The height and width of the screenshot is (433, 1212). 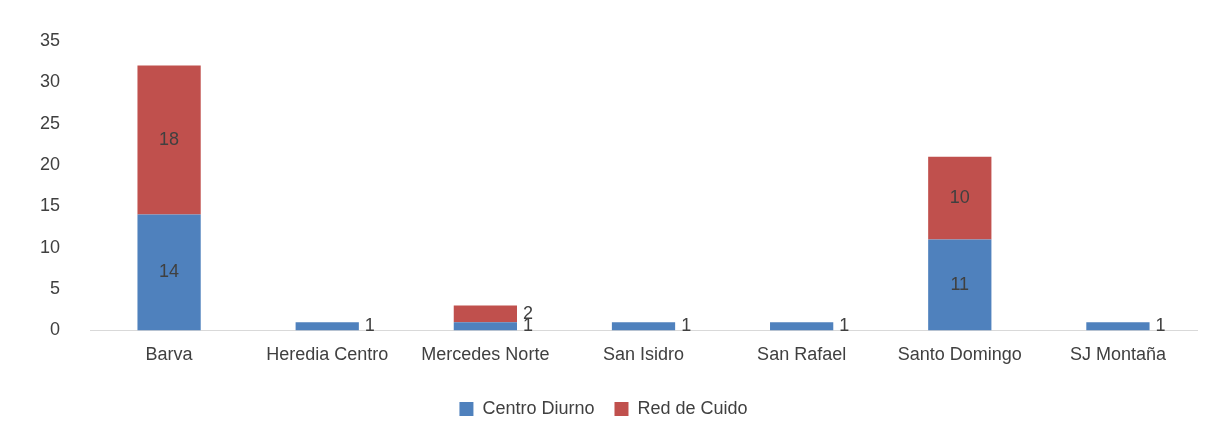 What do you see at coordinates (692, 407) in the screenshot?
I see `legend-label: Red de Cuido` at bounding box center [692, 407].